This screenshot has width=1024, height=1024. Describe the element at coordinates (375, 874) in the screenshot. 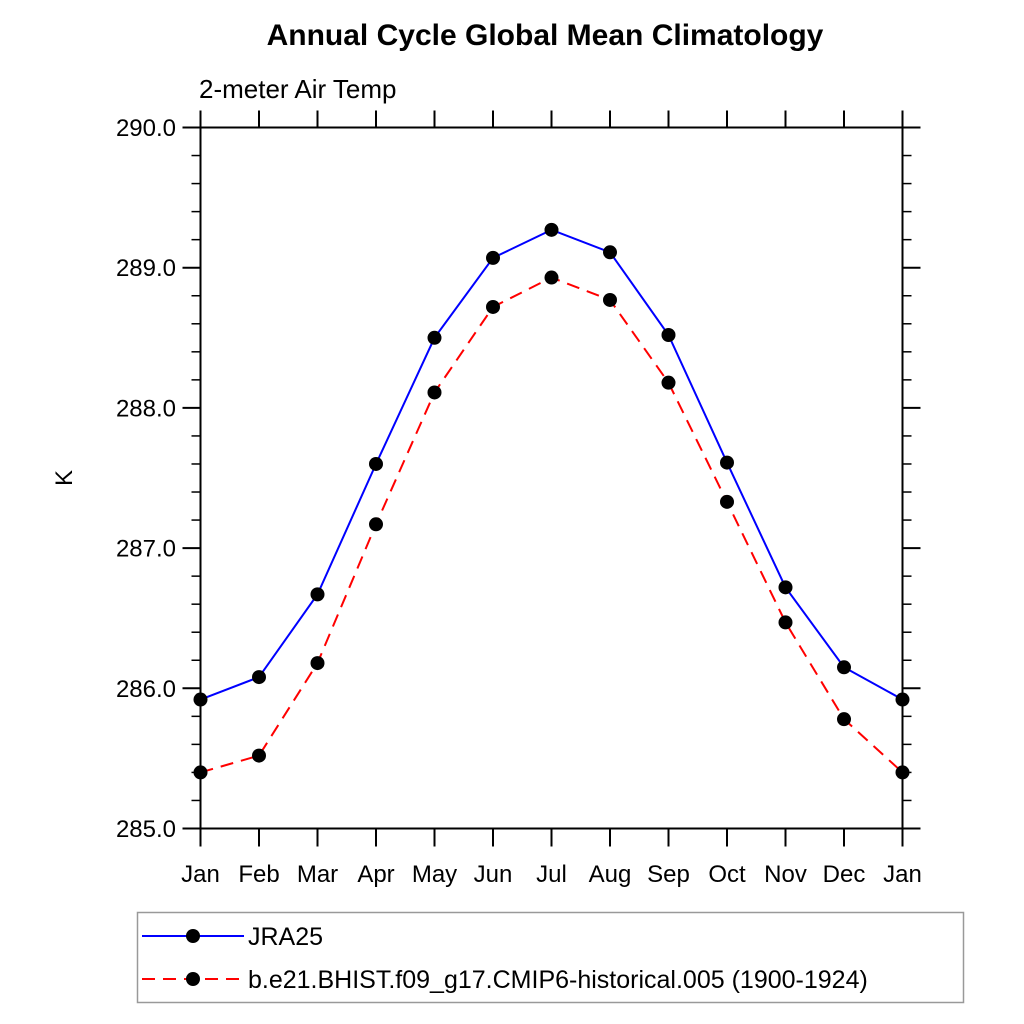

I see `x-tick-label: Apr` at that location.